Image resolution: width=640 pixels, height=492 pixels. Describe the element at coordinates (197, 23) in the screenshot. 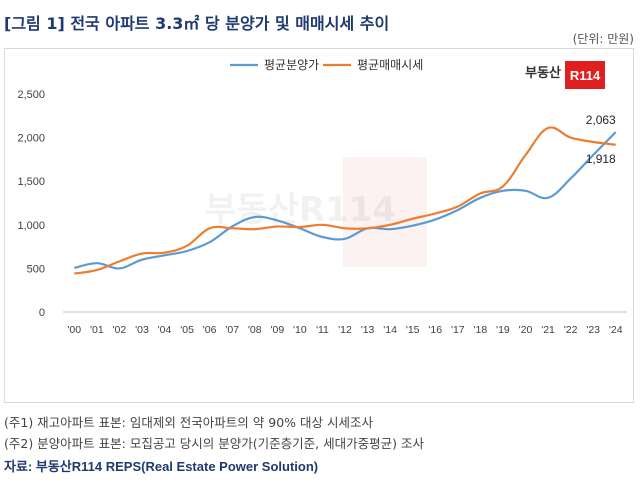

I see `page-title: [그림 1] 전국 아파트 3.3㎡ 당 분양가 및 매매시세 추이` at that location.